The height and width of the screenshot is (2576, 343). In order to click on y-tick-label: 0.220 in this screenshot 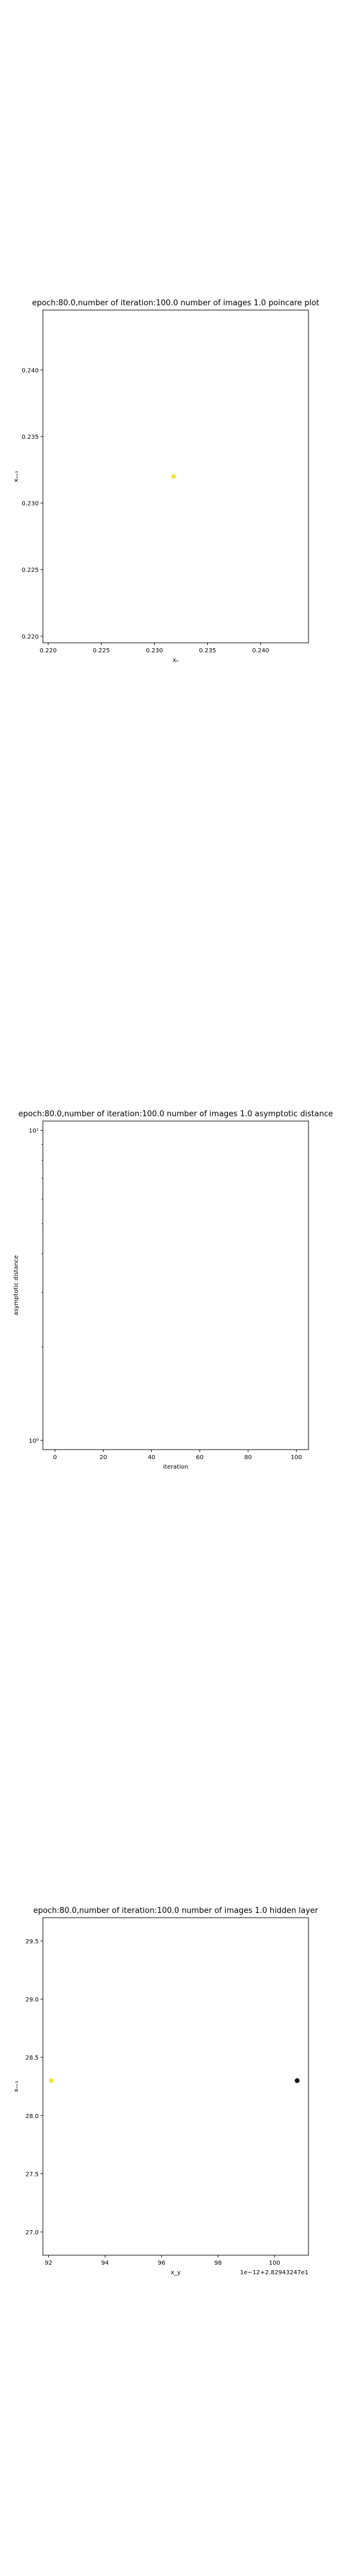, I will do `click(30, 637)`.